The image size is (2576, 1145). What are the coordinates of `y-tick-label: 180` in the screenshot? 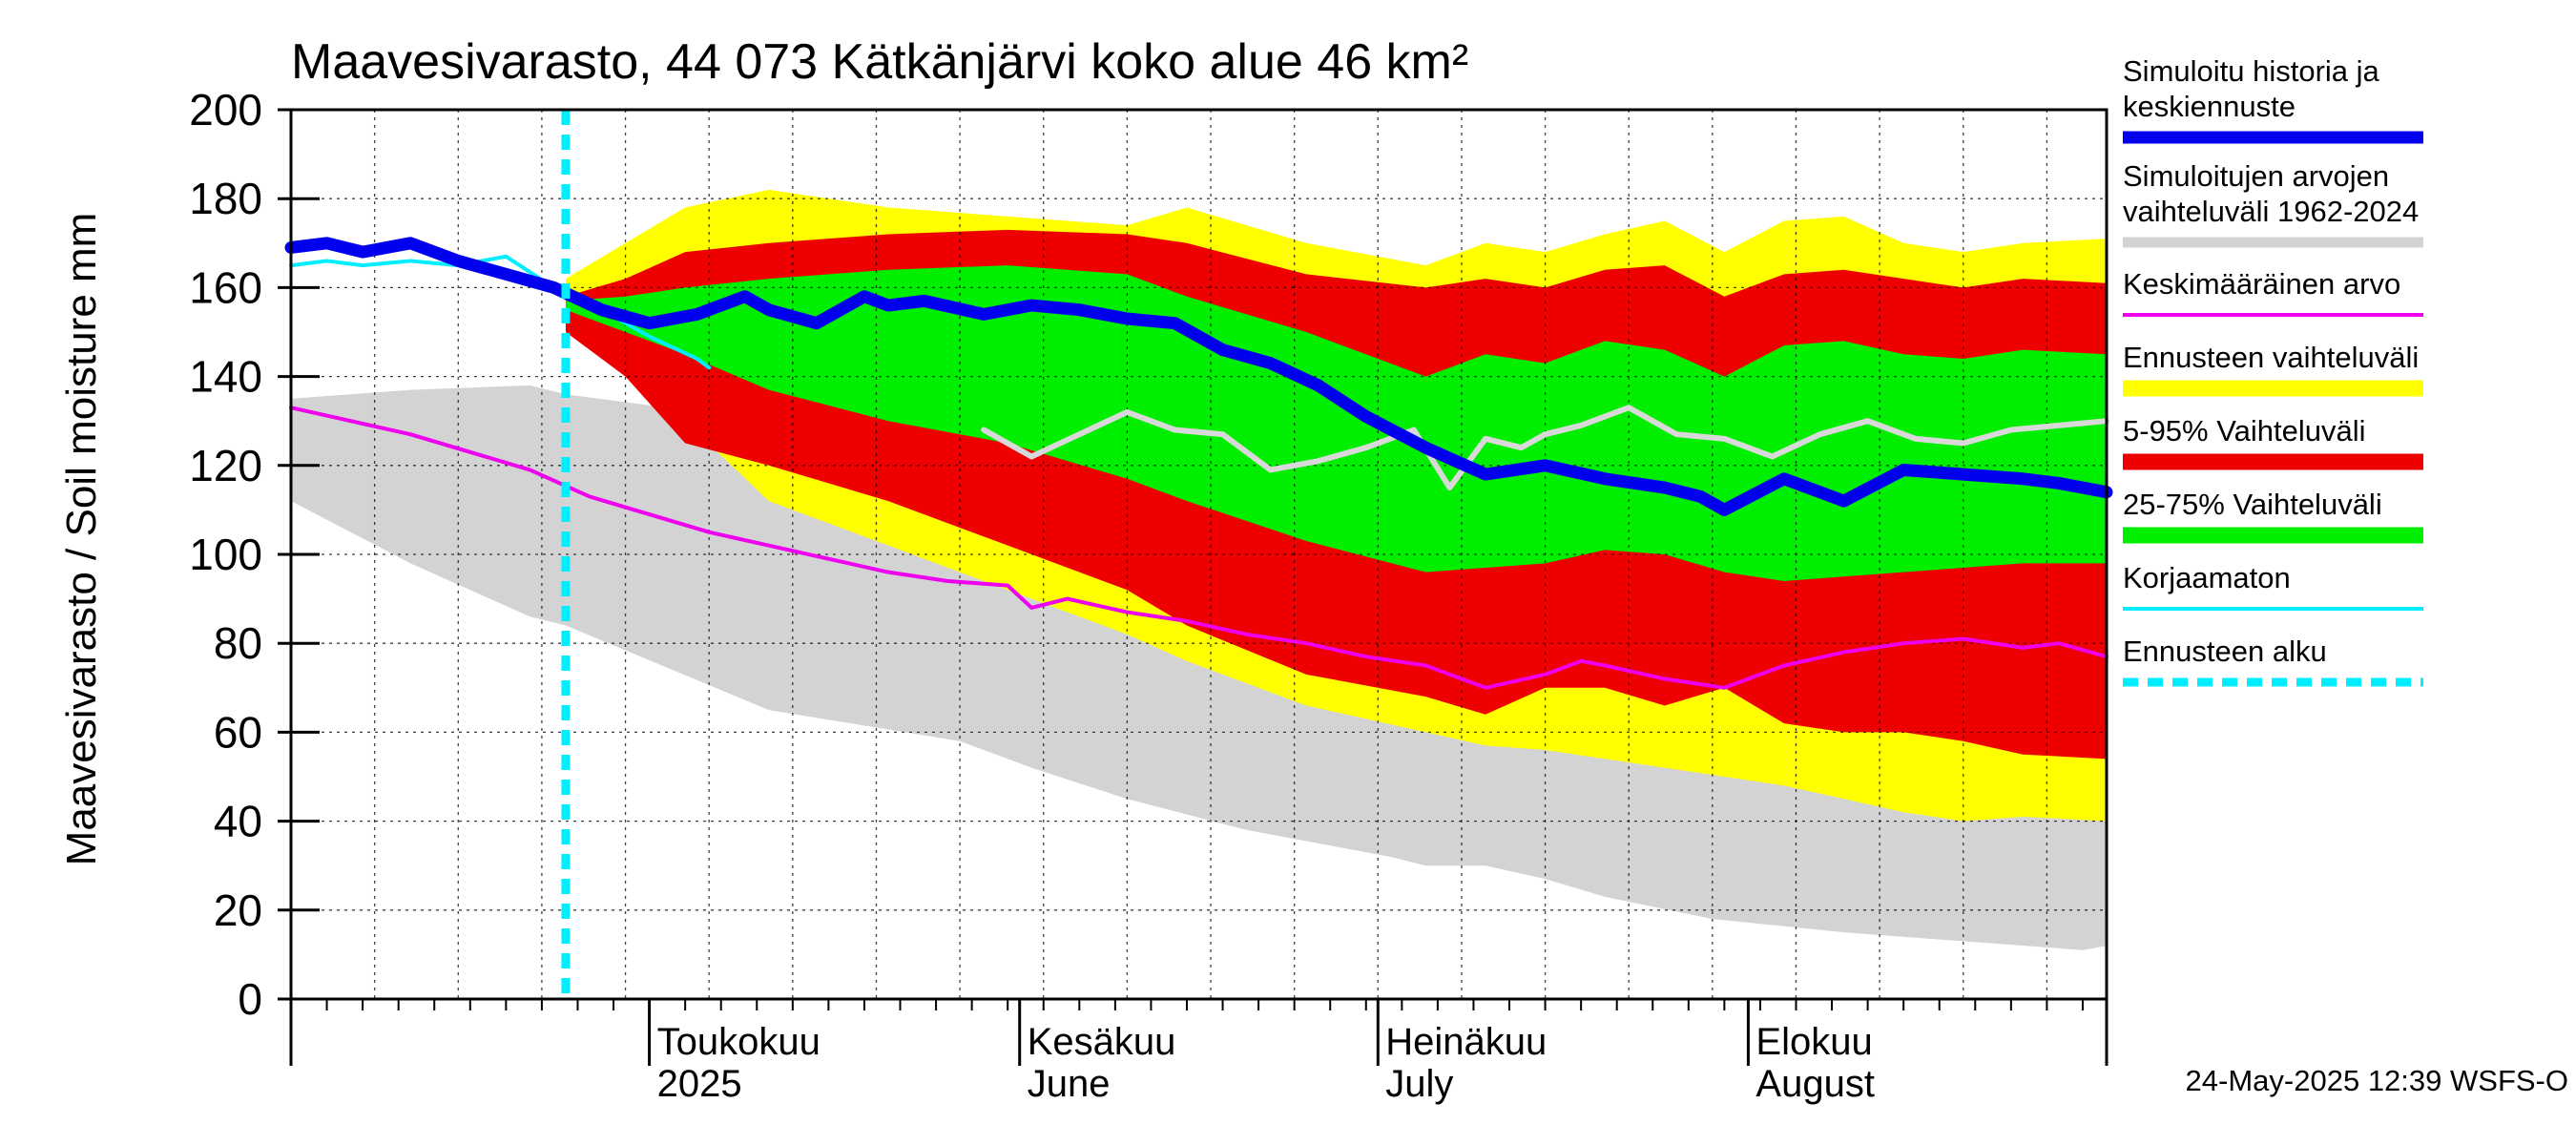 It's located at (225, 199).